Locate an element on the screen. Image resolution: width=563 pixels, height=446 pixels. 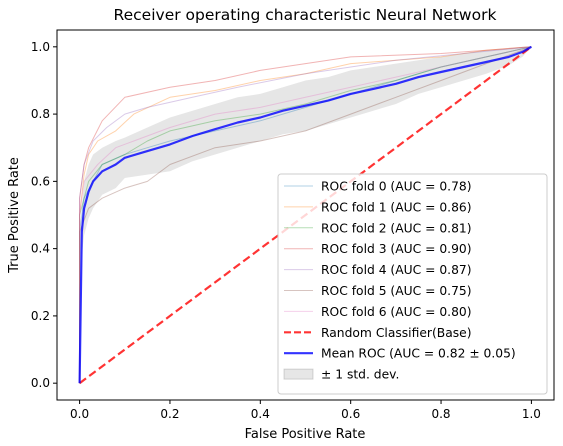
legend-label: ROC fold 4 (AUC = 0.87) is located at coordinates (396, 270).